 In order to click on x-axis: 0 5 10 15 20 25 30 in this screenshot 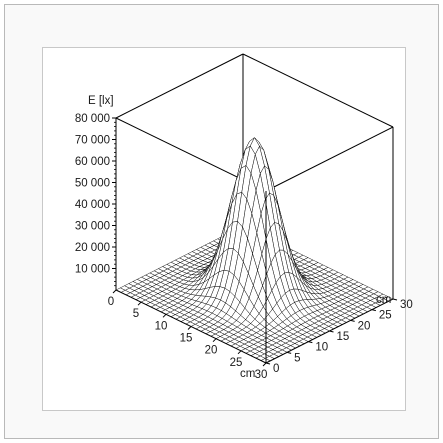, I will do `click(188, 335)`.